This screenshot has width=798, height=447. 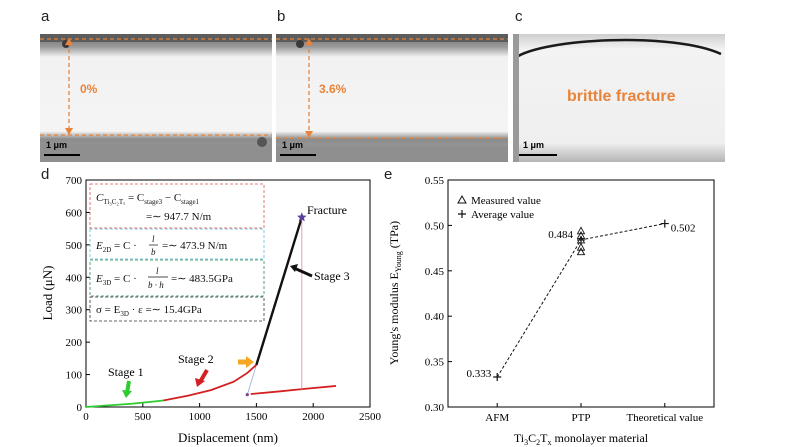 I want to click on legend: Measured value Average value, so click(x=499, y=207).